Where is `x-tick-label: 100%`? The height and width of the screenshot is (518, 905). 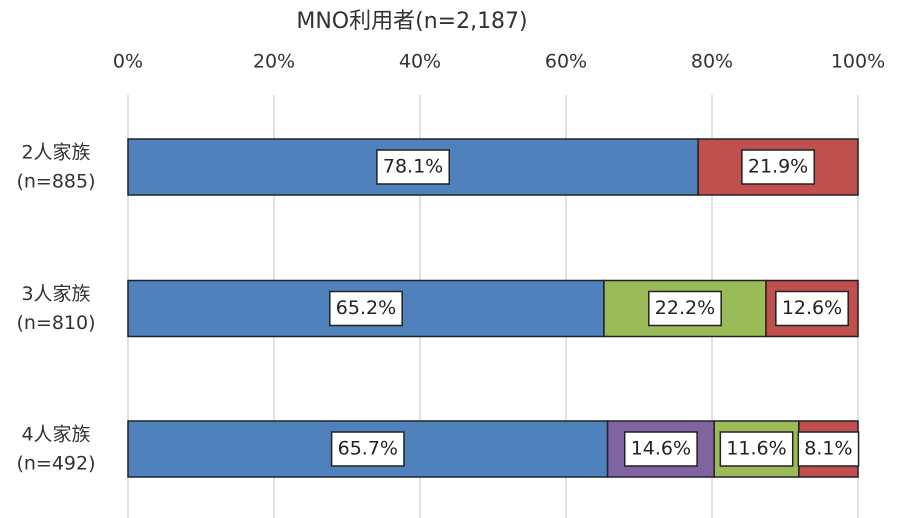
x-tick-label: 100% is located at coordinates (858, 62).